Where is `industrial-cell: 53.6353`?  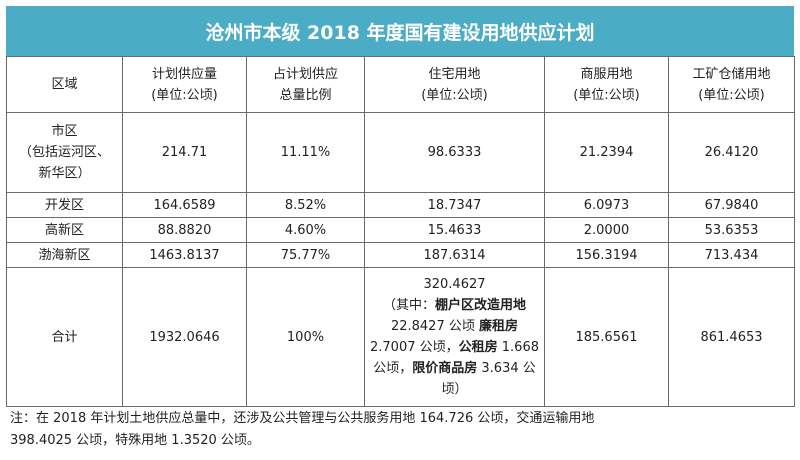
industrial-cell: 53.6353 is located at coordinates (731, 230).